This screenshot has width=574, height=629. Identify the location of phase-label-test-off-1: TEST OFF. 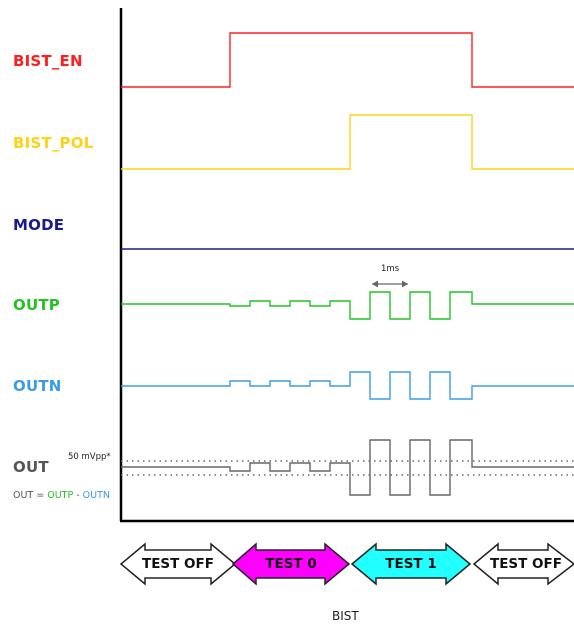
(178, 564).